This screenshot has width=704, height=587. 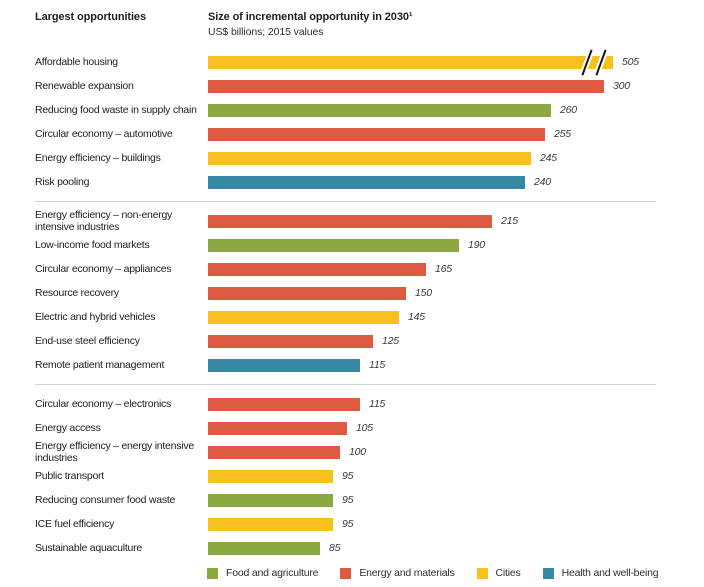 What do you see at coordinates (456, 293) in the screenshot?
I see `bar-track: 150` at bounding box center [456, 293].